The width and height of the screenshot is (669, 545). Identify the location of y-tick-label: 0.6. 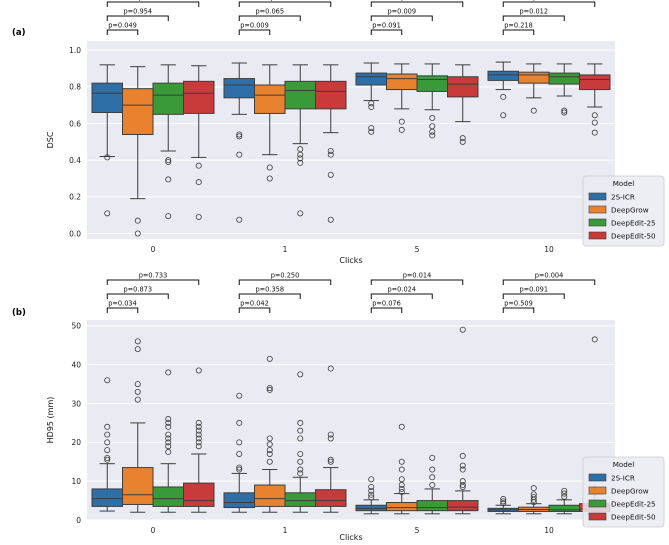
(75, 123).